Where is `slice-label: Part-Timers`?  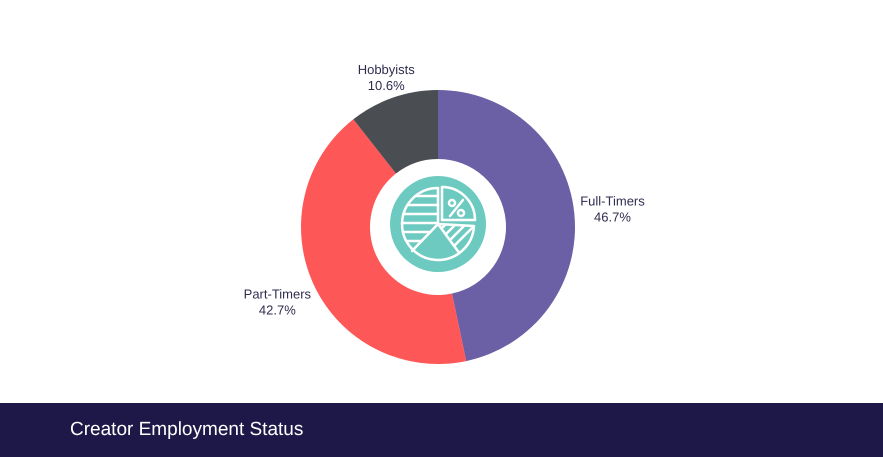 slice-label: Part-Timers is located at coordinates (278, 294).